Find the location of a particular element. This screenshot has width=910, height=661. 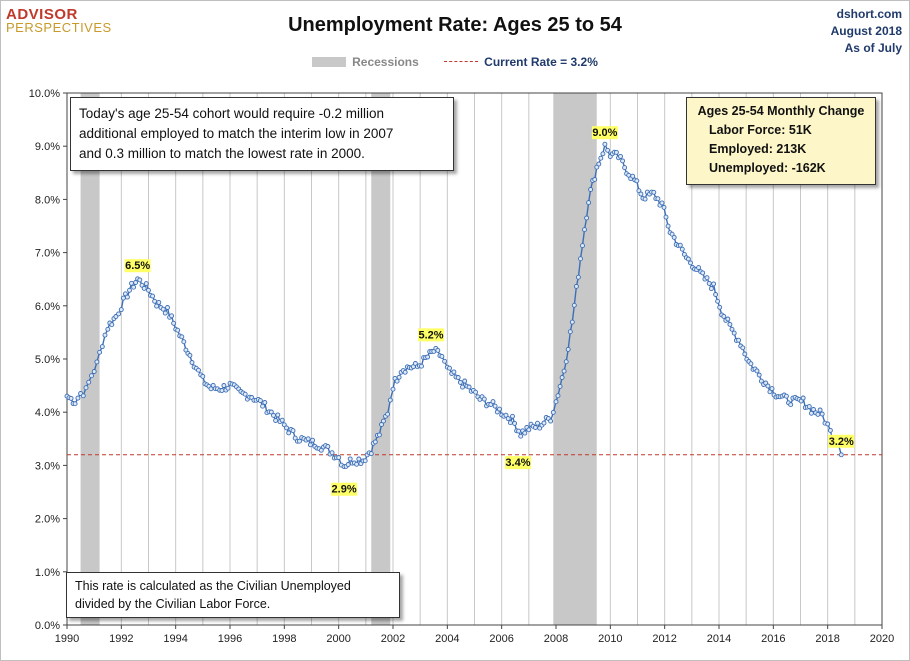

x-tick-label: 2018 is located at coordinates (827, 639).